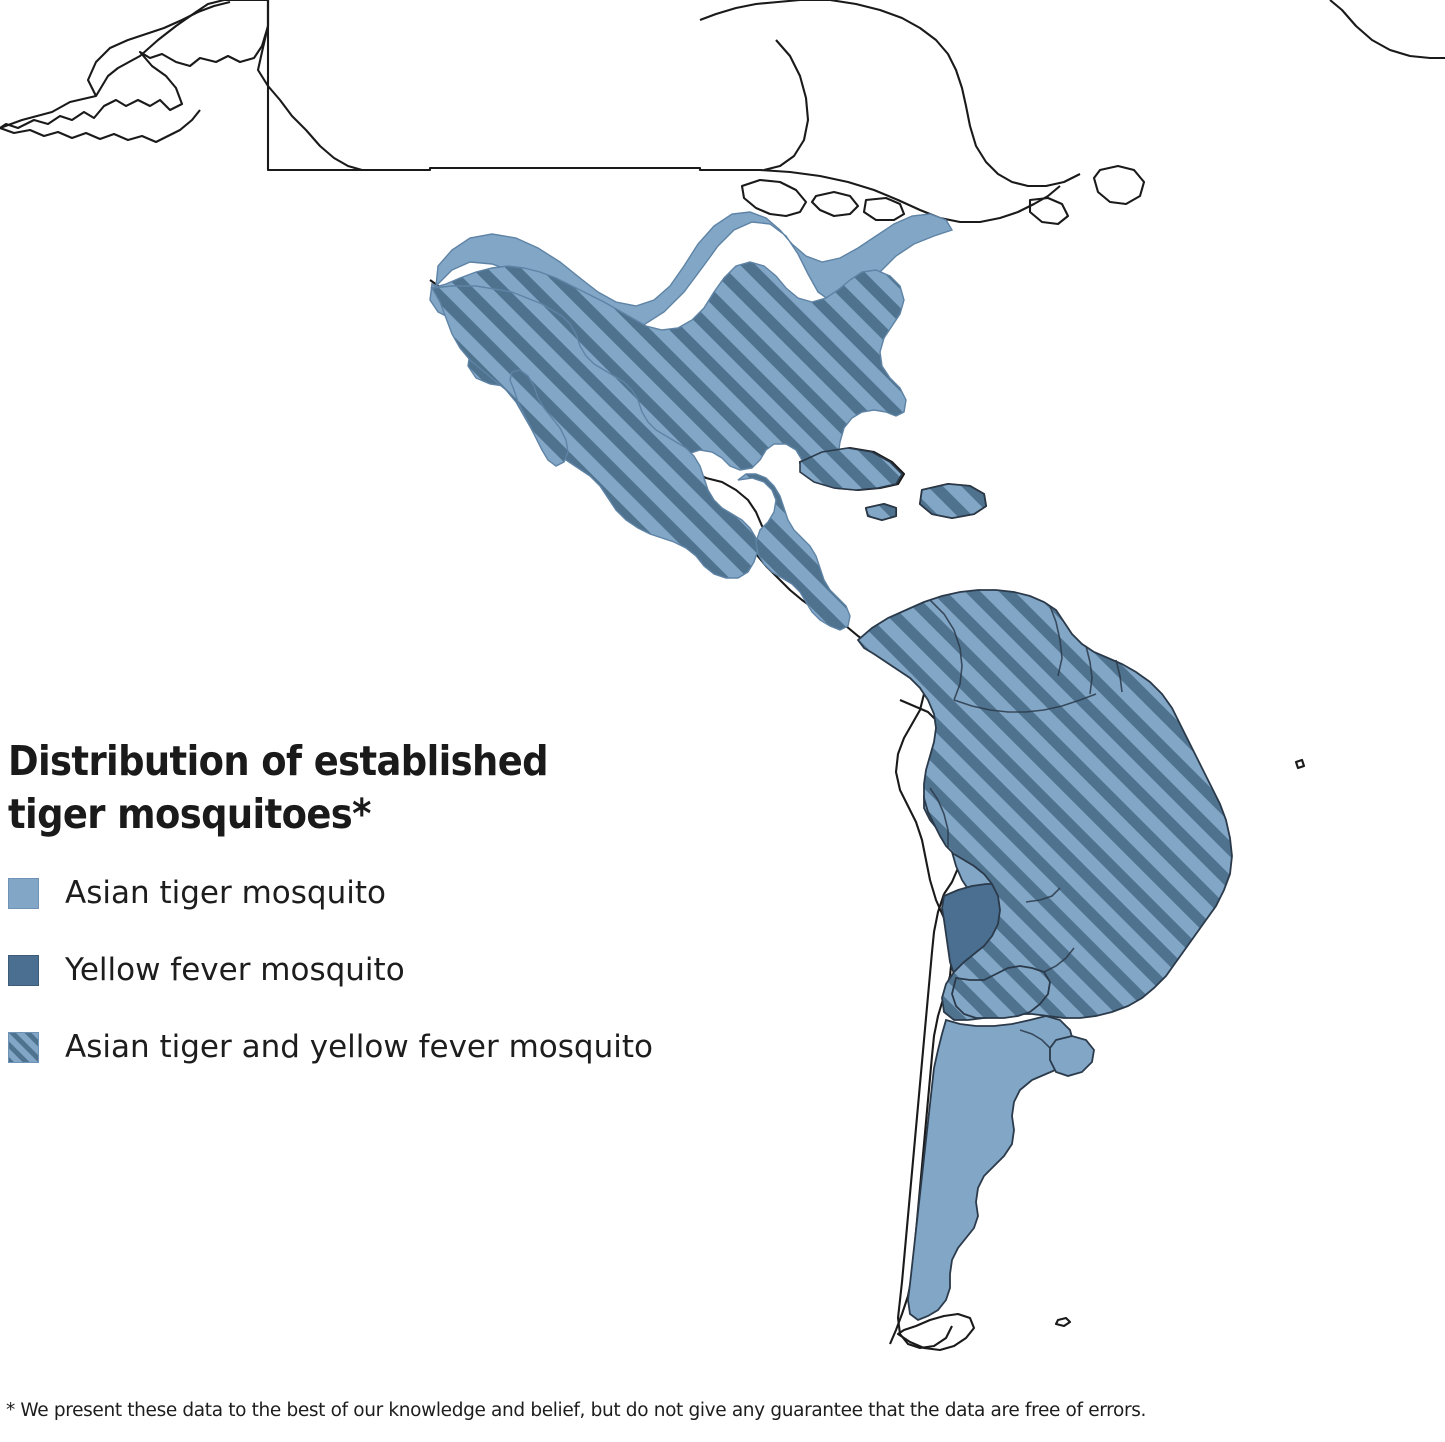  Describe the element at coordinates (1043, 895) in the screenshot. I see `border-brazil-bolivia` at that location.